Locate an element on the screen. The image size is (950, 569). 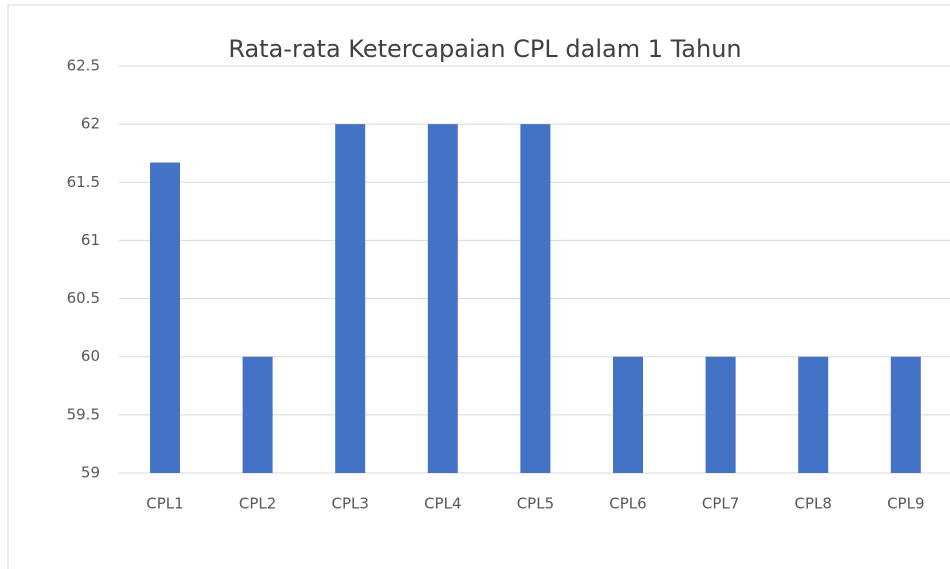
x-tick-label: CPL5 is located at coordinates (535, 504).